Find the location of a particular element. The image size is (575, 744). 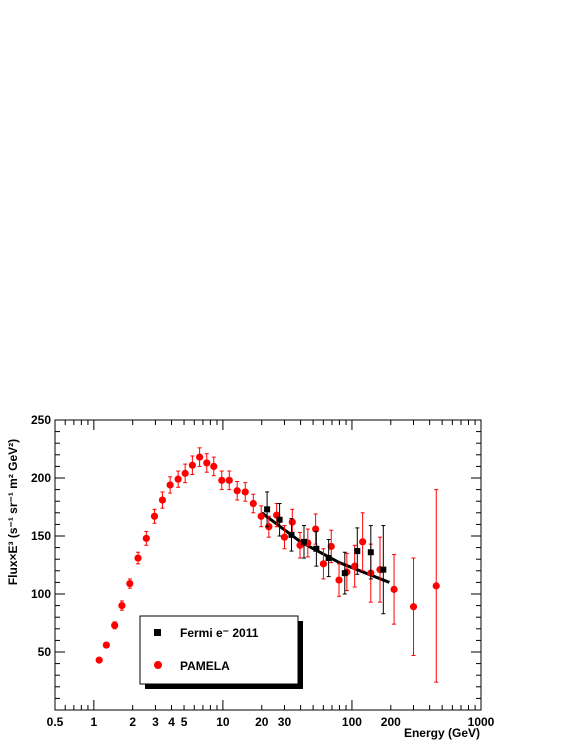

fit-line-group is located at coordinates (325, 547).